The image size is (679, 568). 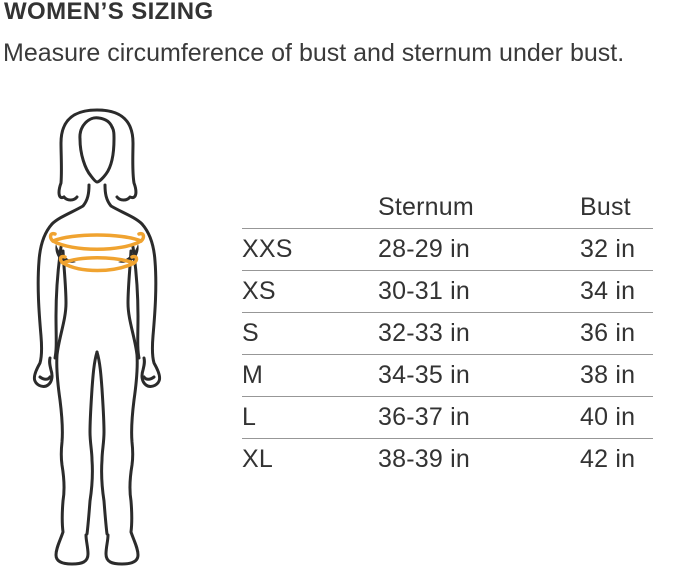 I want to click on table-row: M 34-35 in 38 in, so click(x=447, y=375).